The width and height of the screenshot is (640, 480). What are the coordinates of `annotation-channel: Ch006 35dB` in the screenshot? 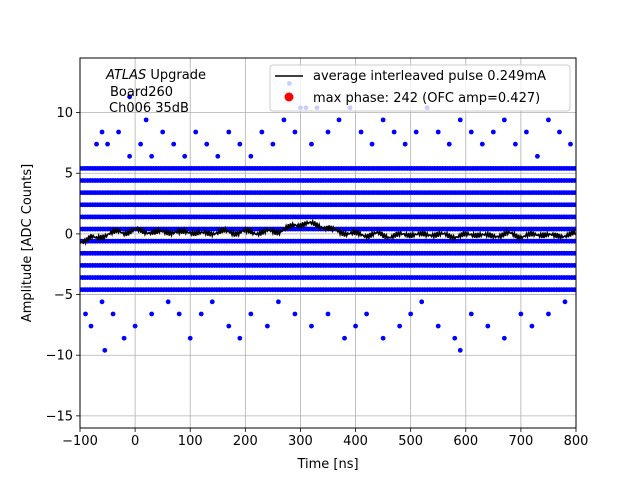 It's located at (149, 108).